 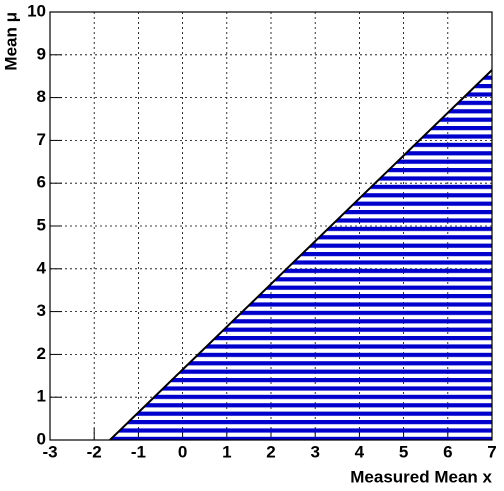 What do you see at coordinates (41, 96) in the screenshot?
I see `y-tick-label: 8` at bounding box center [41, 96].